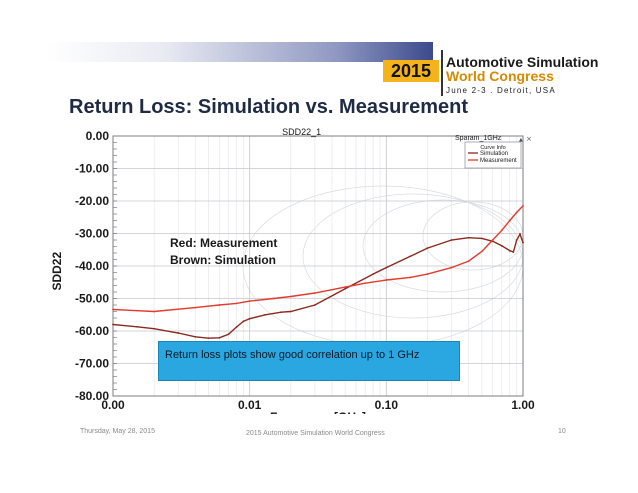 Image resolution: width=638 pixels, height=493 pixels. Describe the element at coordinates (301, 132) in the screenshot. I see `chart-title: SDD22_1` at that location.